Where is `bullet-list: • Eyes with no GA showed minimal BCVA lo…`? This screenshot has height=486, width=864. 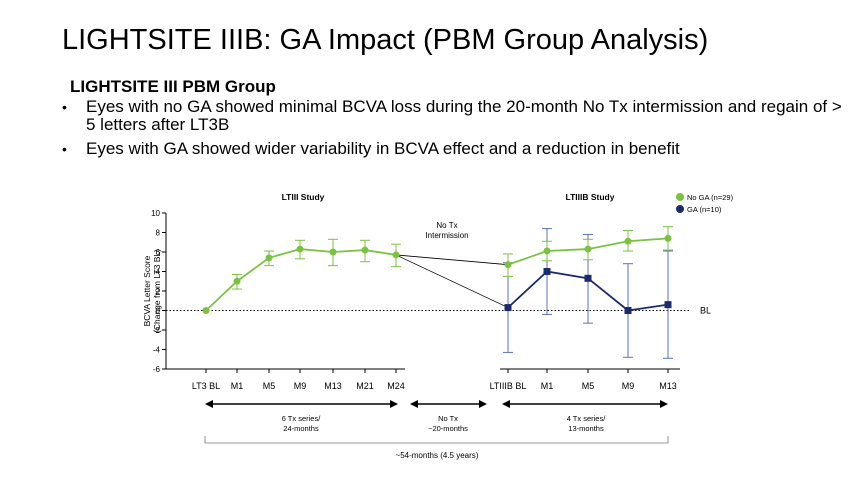
bullet-list: • Eyes with no GA showed minimal BCVA lo… is located at coordinates (457, 131).